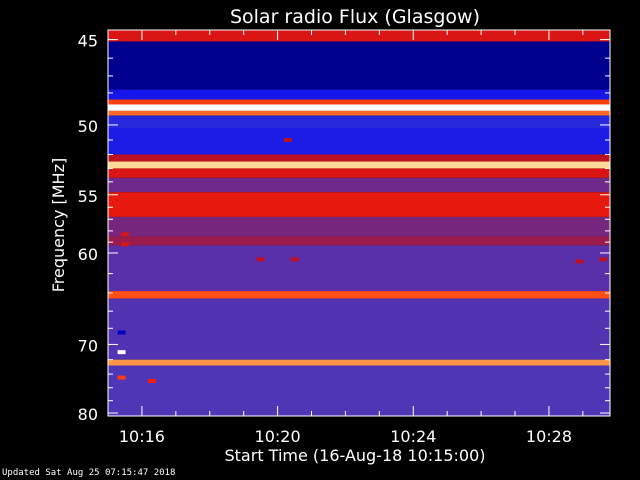 Image resolution: width=640 pixels, height=480 pixels. What do you see at coordinates (88, 196) in the screenshot?
I see `y-tick-label-55: 55` at bounding box center [88, 196].